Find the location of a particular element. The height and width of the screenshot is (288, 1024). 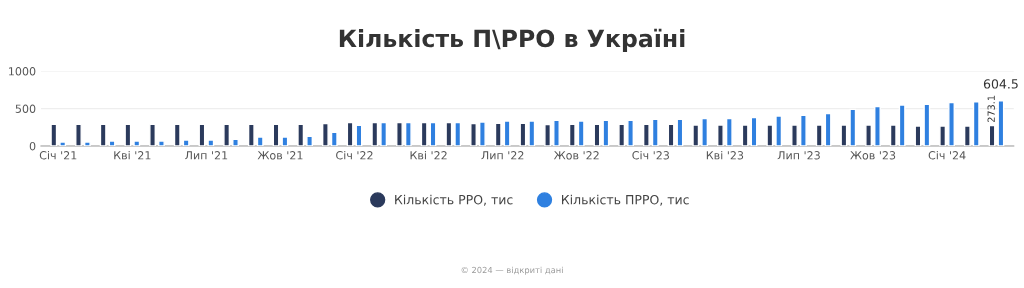

legend-label: Кількість ПРРО, тис is located at coordinates (625, 200).